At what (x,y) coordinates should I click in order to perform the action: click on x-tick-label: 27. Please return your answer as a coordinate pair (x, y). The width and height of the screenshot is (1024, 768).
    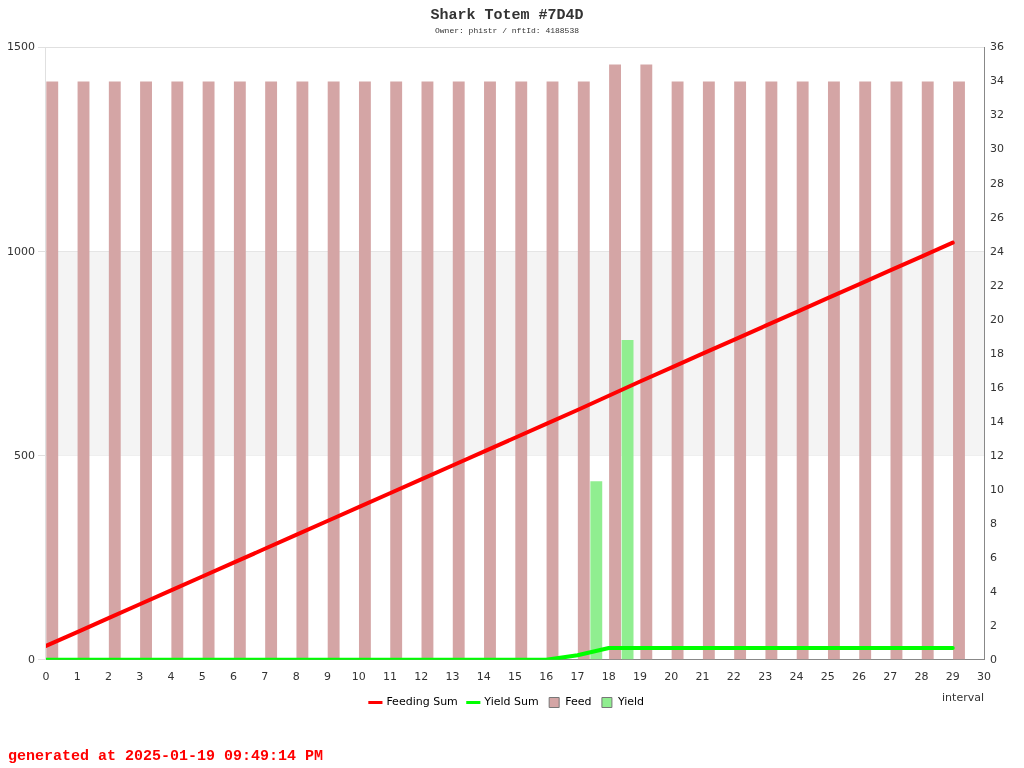
    Looking at the image, I should click on (890, 677).